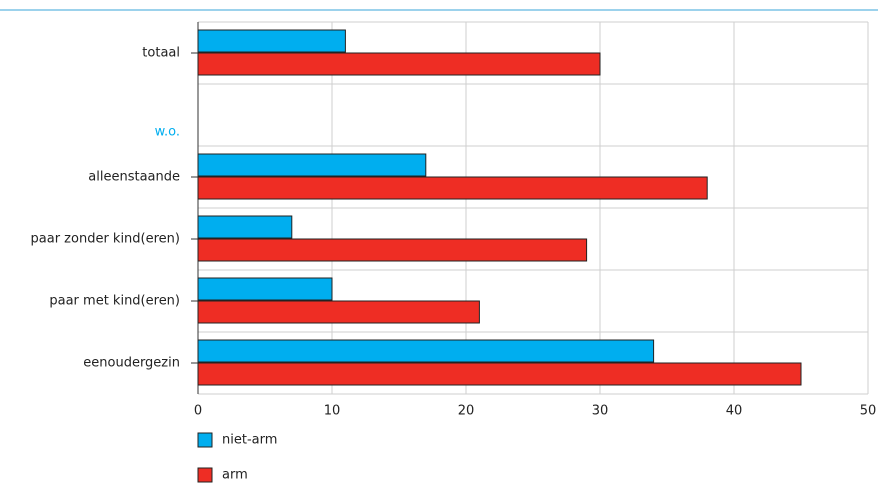 The image size is (878, 483). I want to click on x-tick-label: 40, so click(734, 411).